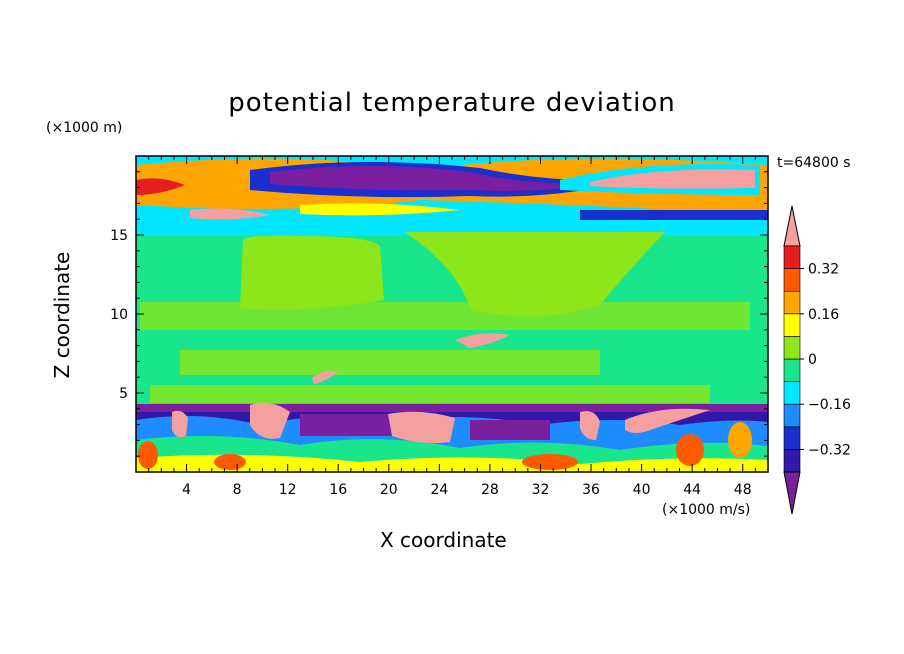 The height and width of the screenshot is (654, 904). Describe the element at coordinates (119, 315) in the screenshot. I see `y-tick-label: 10` at that location.